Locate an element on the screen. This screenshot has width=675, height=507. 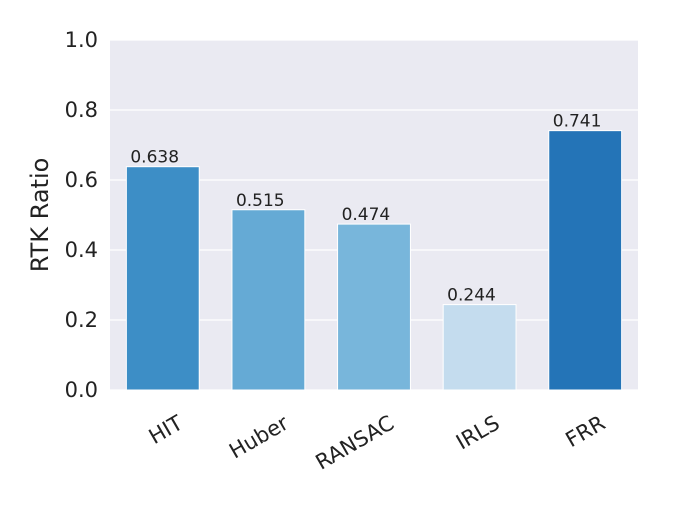
y-tick-label: 0.0 is located at coordinates (81, 390).